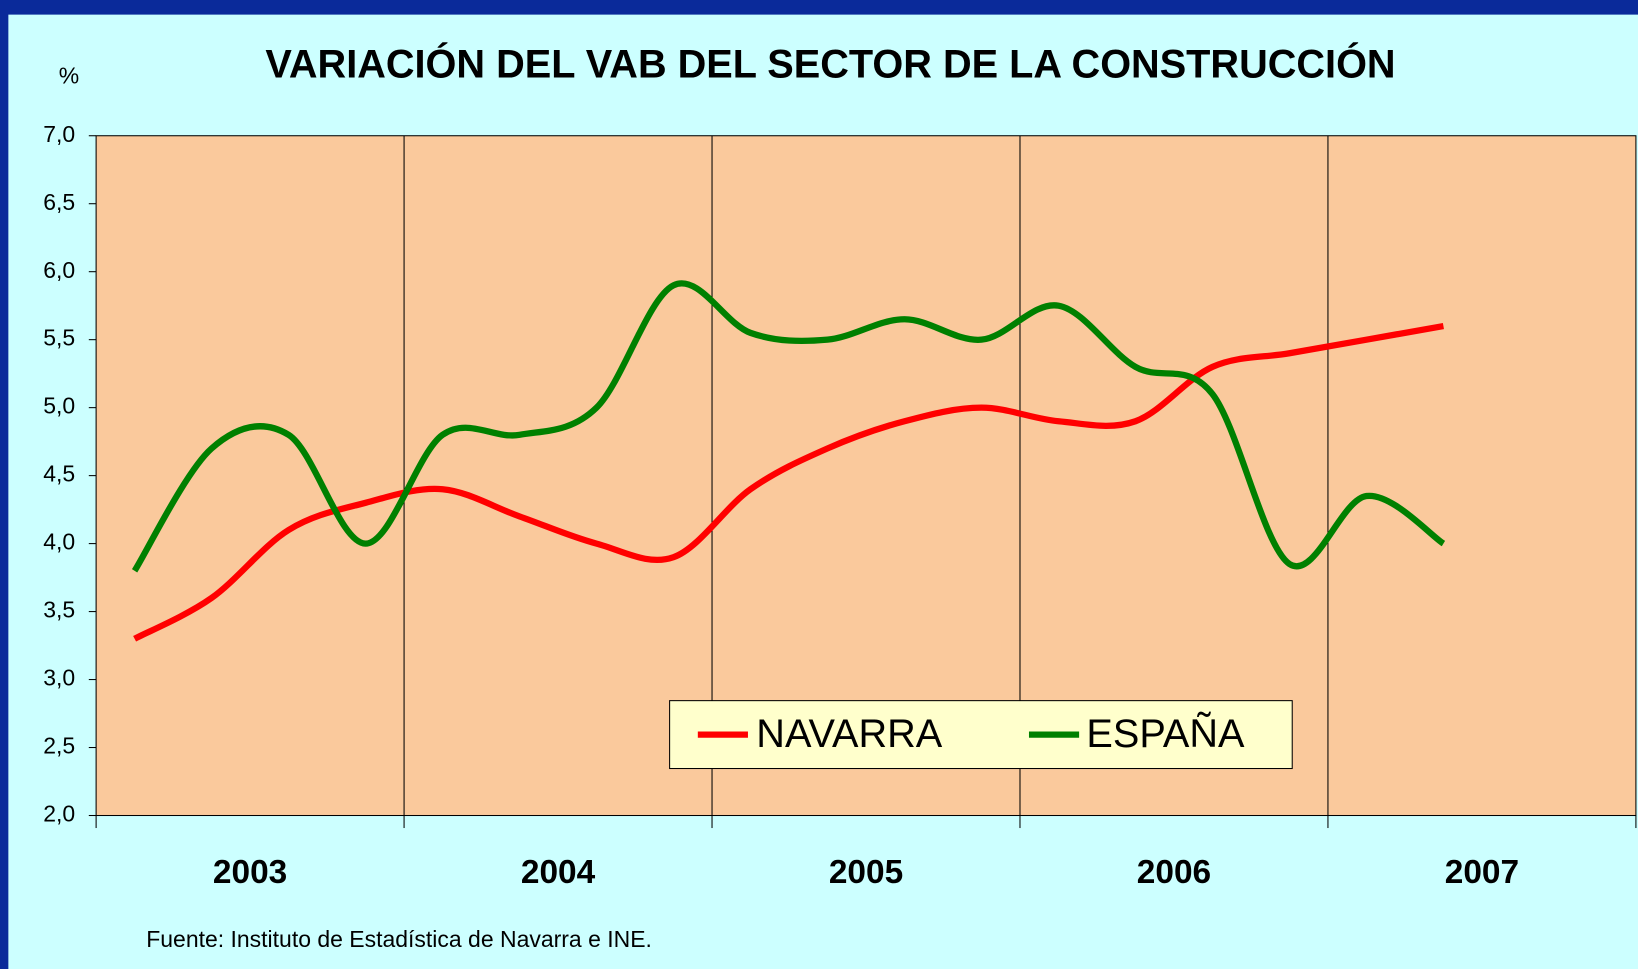 The height and width of the screenshot is (969, 1638). I want to click on y-tick-label: 5,5, so click(59, 338).